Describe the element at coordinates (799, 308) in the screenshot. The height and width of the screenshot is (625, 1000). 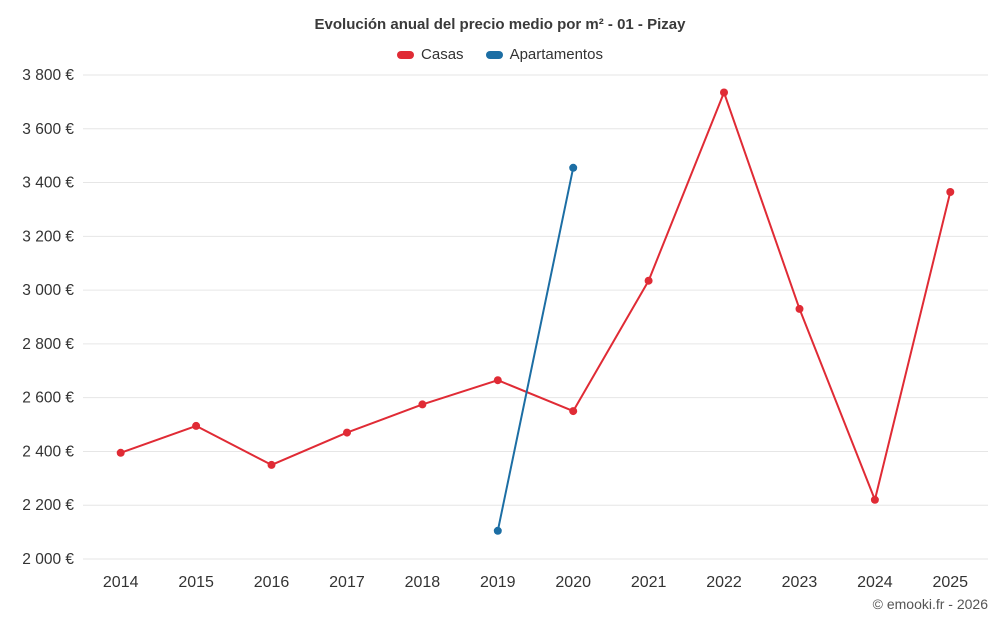
I see `data-point-casas-2023` at that location.